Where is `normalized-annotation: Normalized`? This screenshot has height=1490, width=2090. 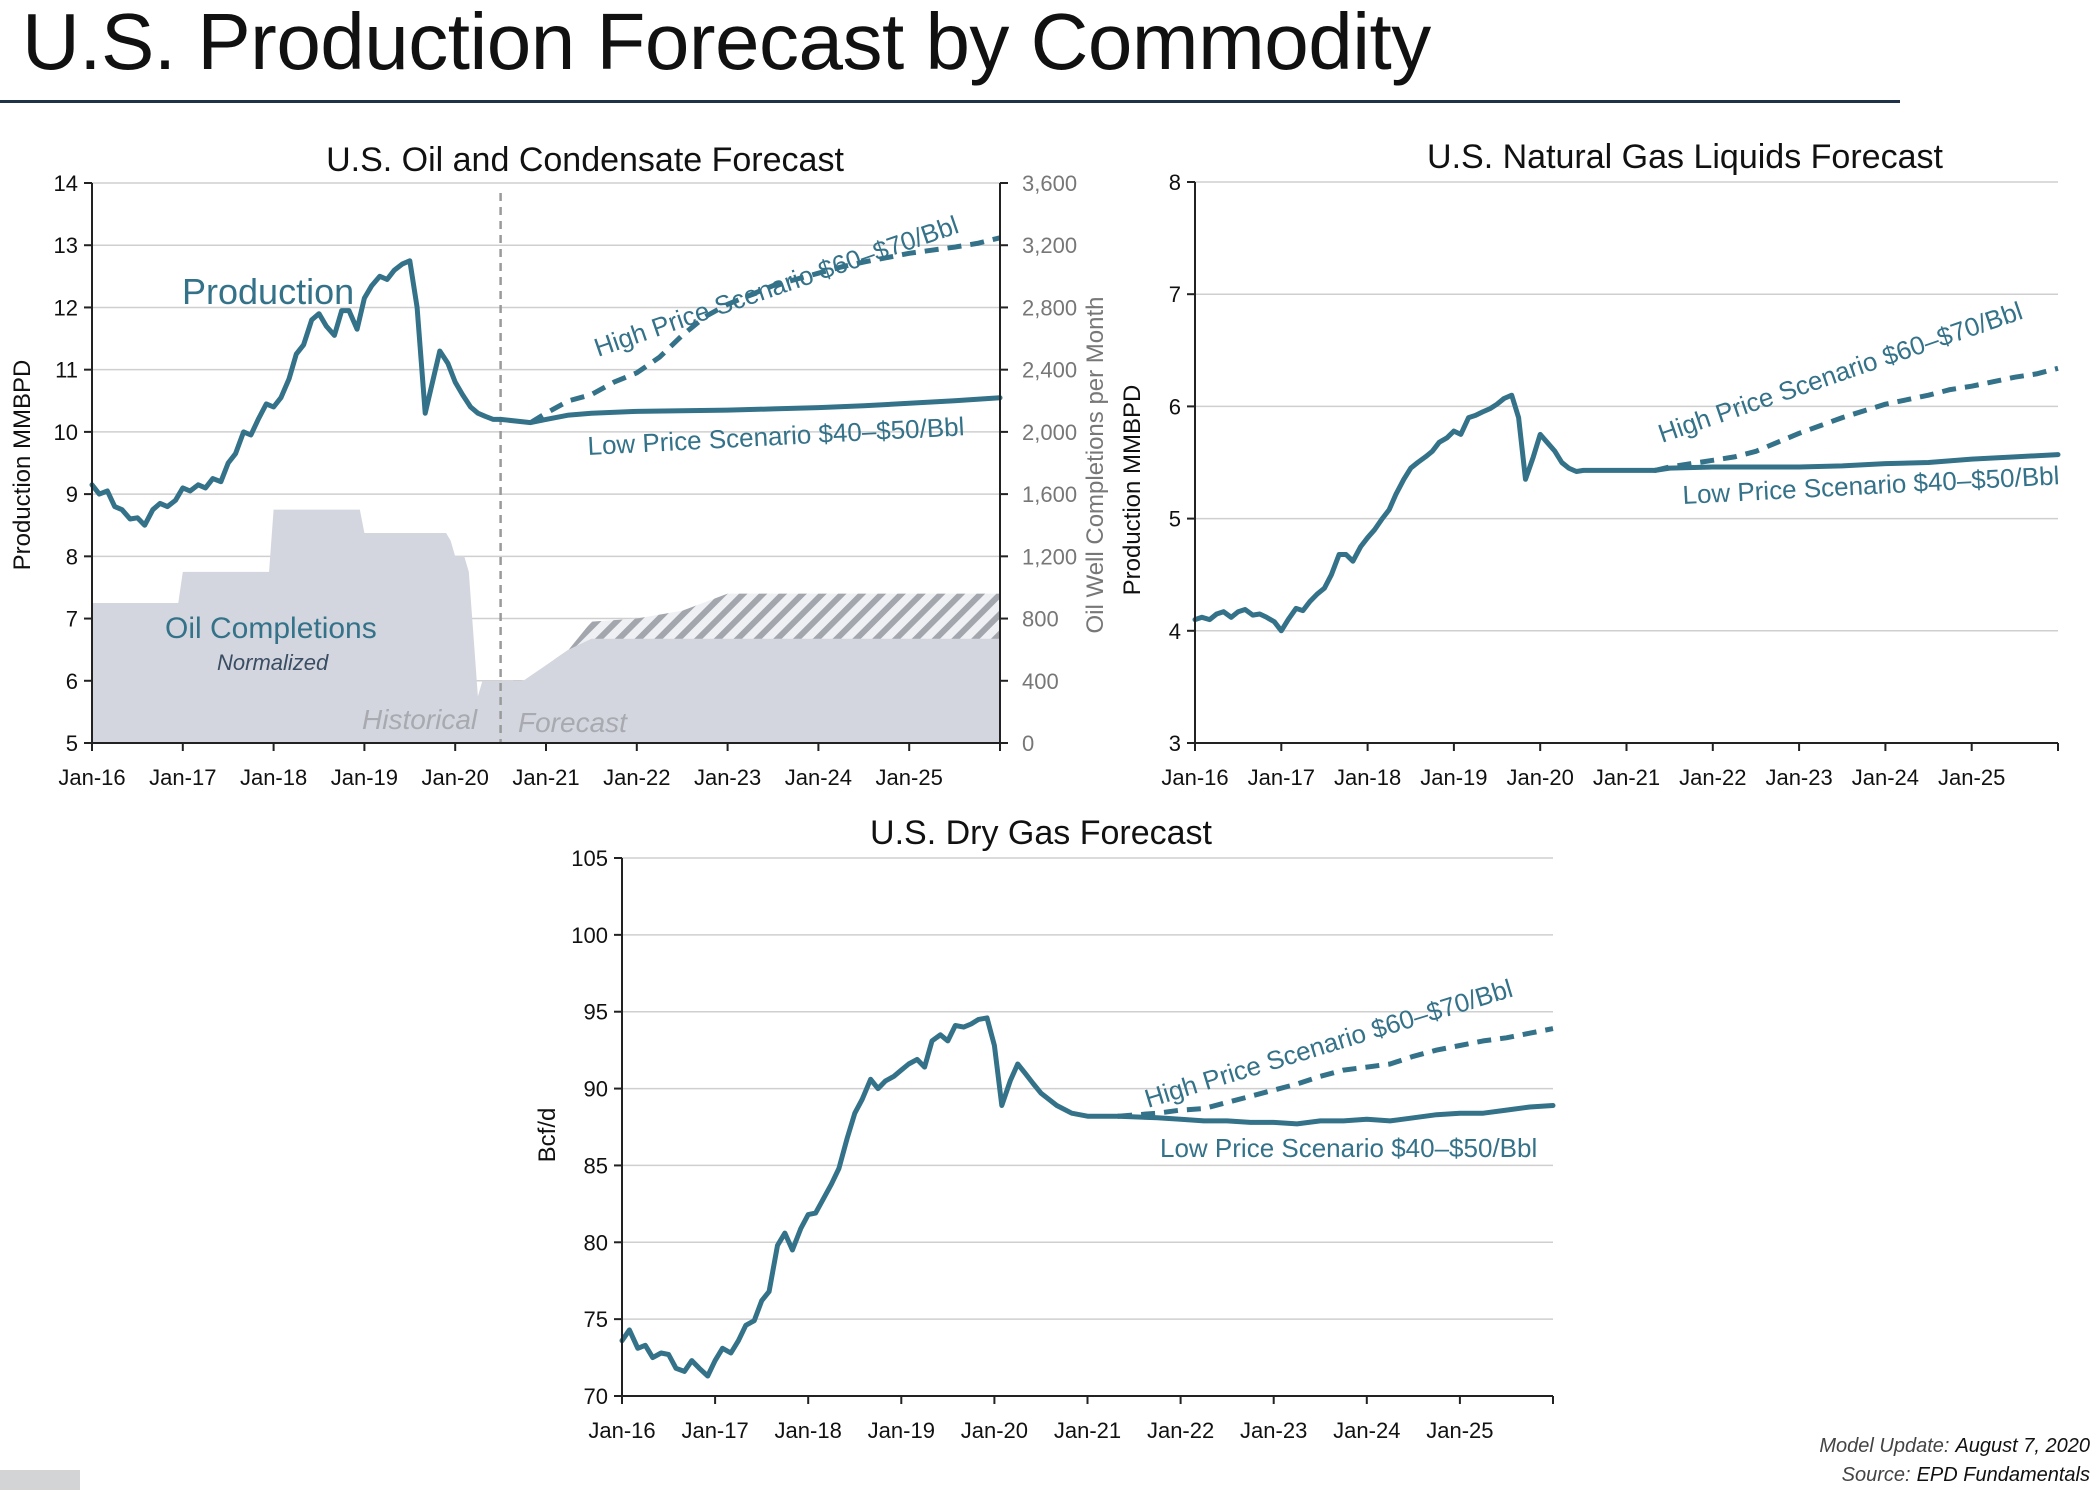
normalized-annotation: Normalized is located at coordinates (273, 662).